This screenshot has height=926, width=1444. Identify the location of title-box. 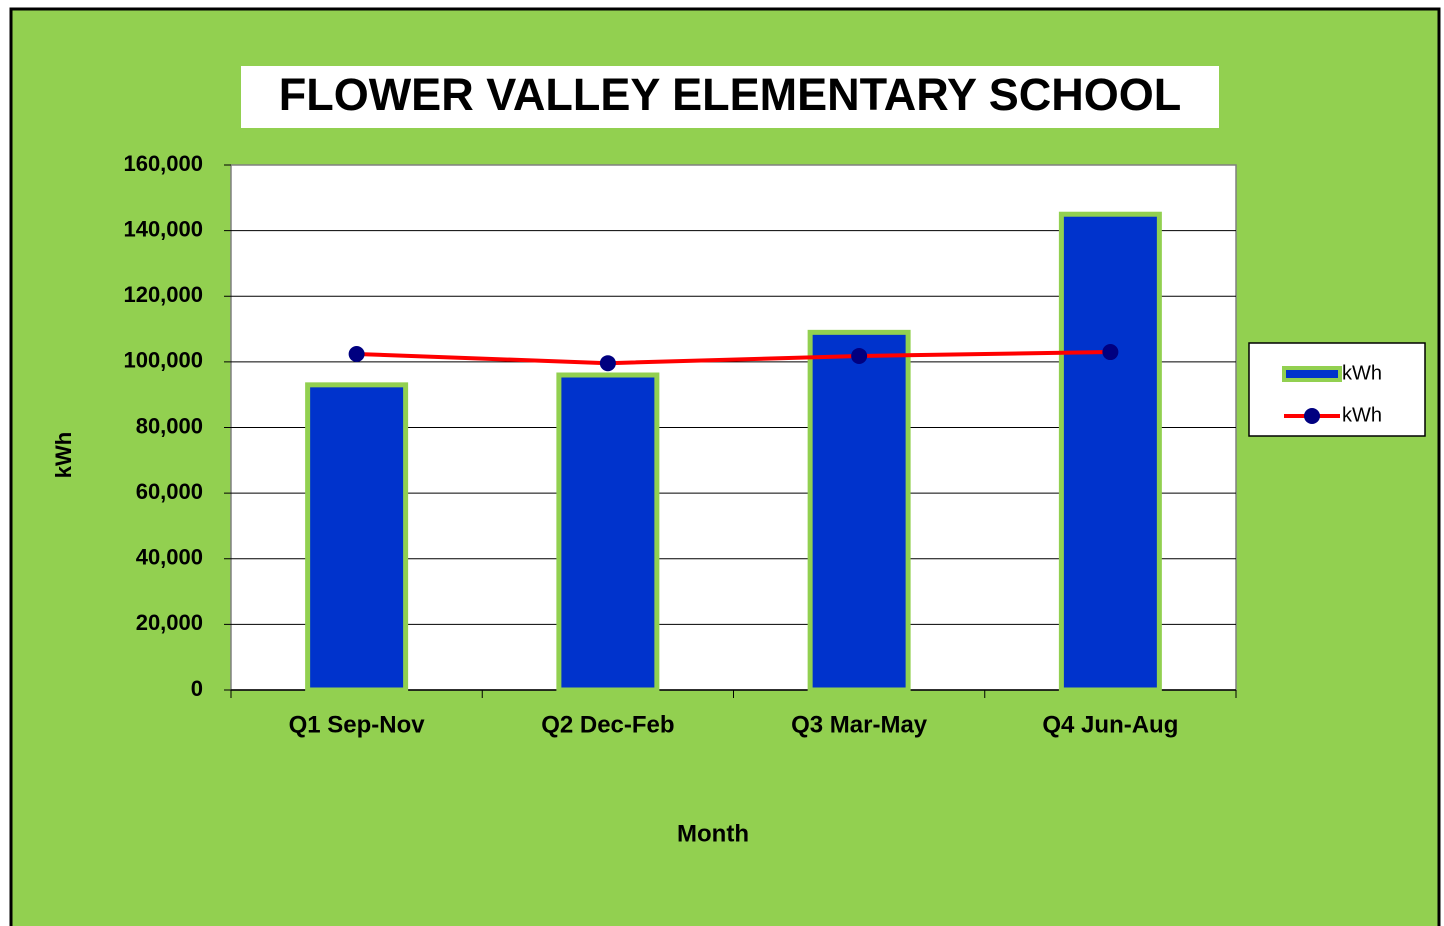
(730, 97).